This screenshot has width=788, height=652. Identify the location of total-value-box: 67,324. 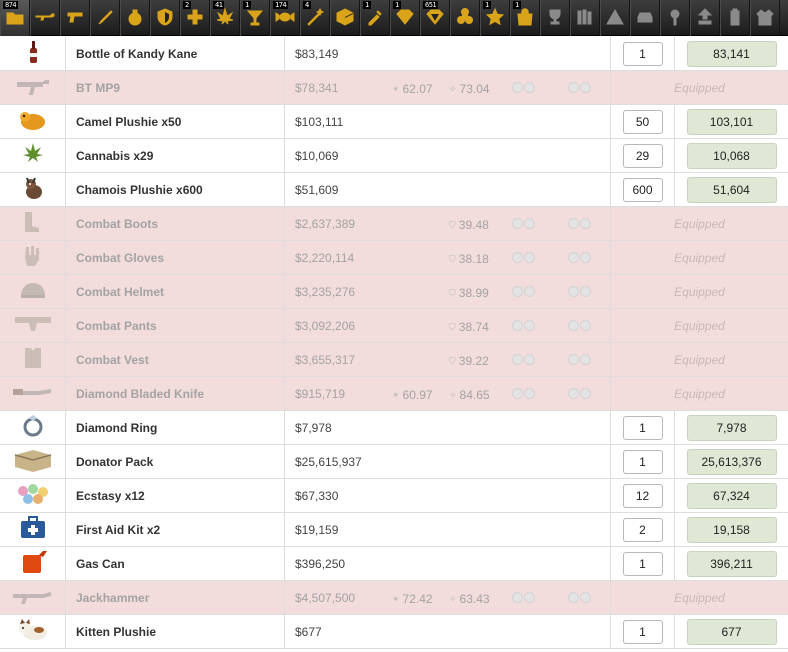
(731, 495).